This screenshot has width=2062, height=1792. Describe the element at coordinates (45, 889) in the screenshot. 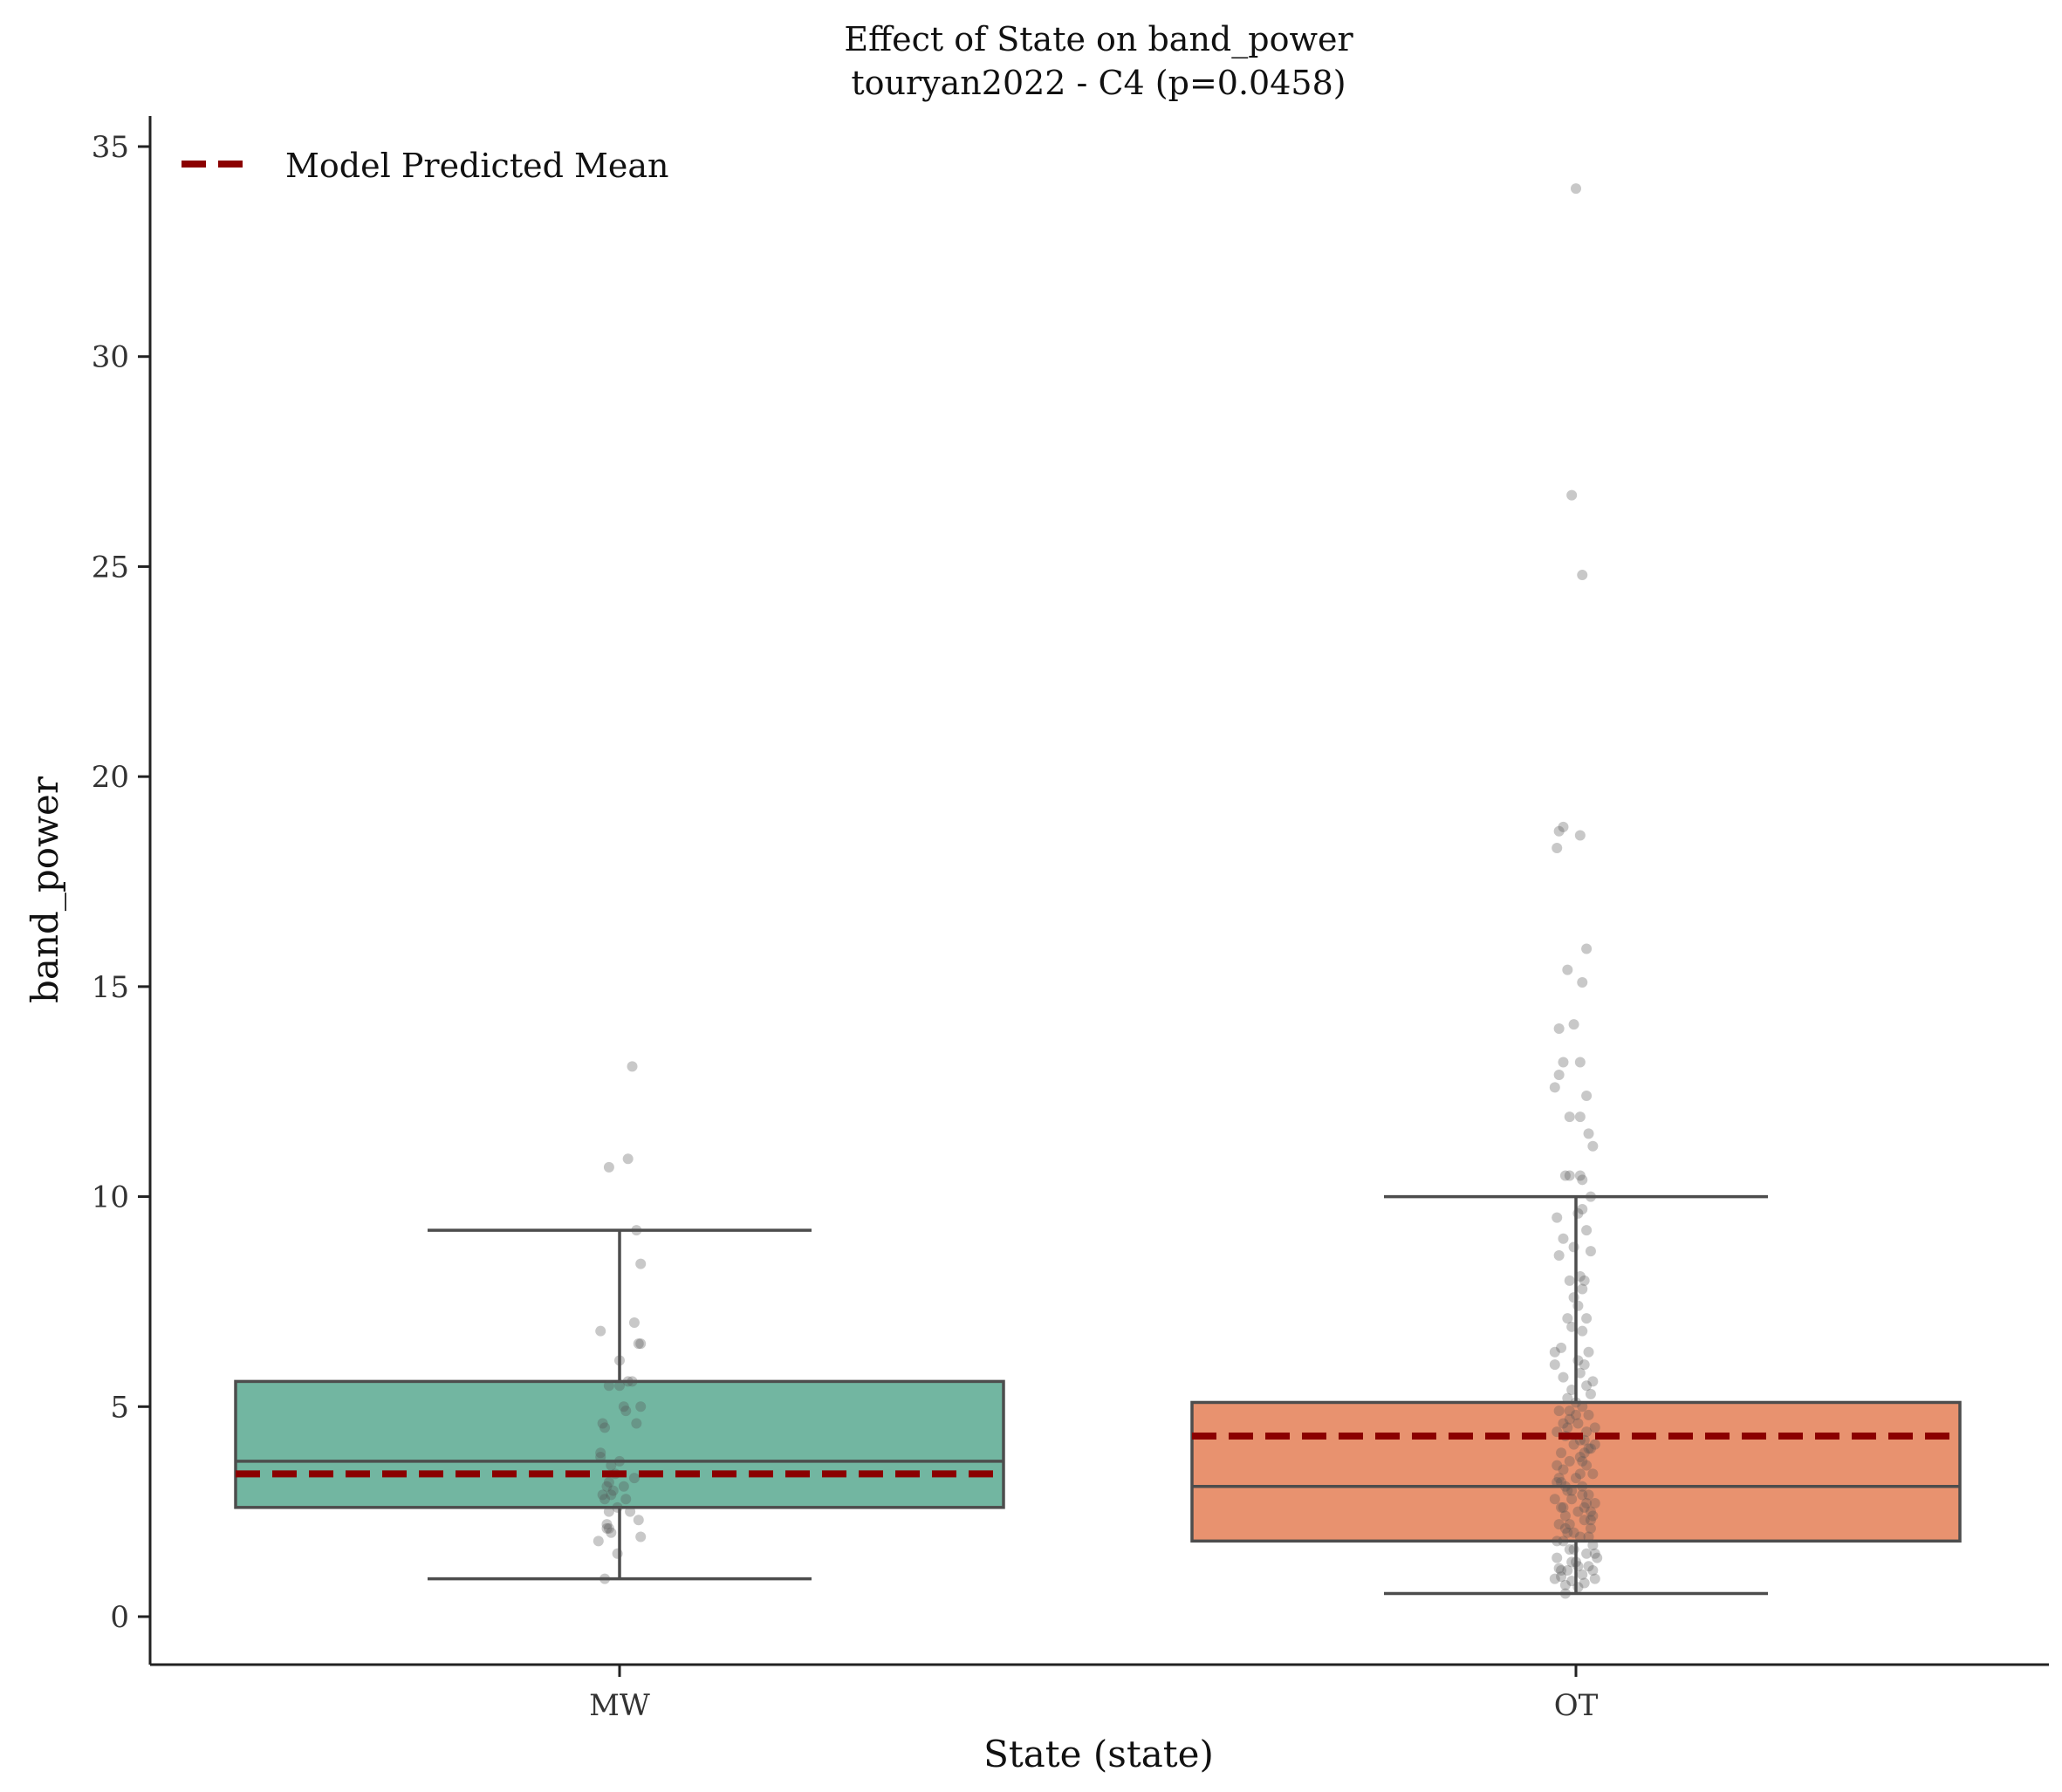

I see `y-axis-label: band_power` at that location.